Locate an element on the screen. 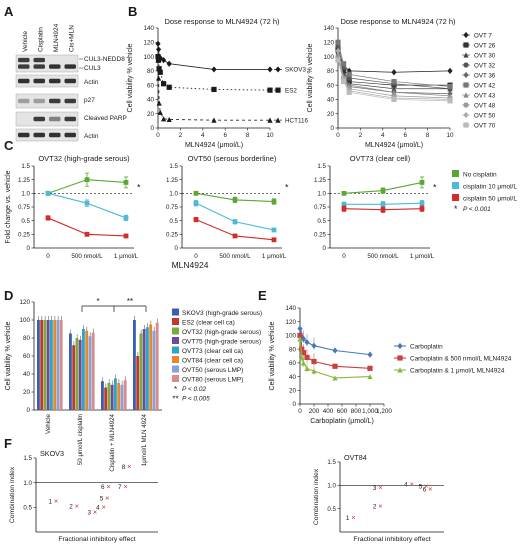  legend-significance-symbol: ** is located at coordinates (175, 399).